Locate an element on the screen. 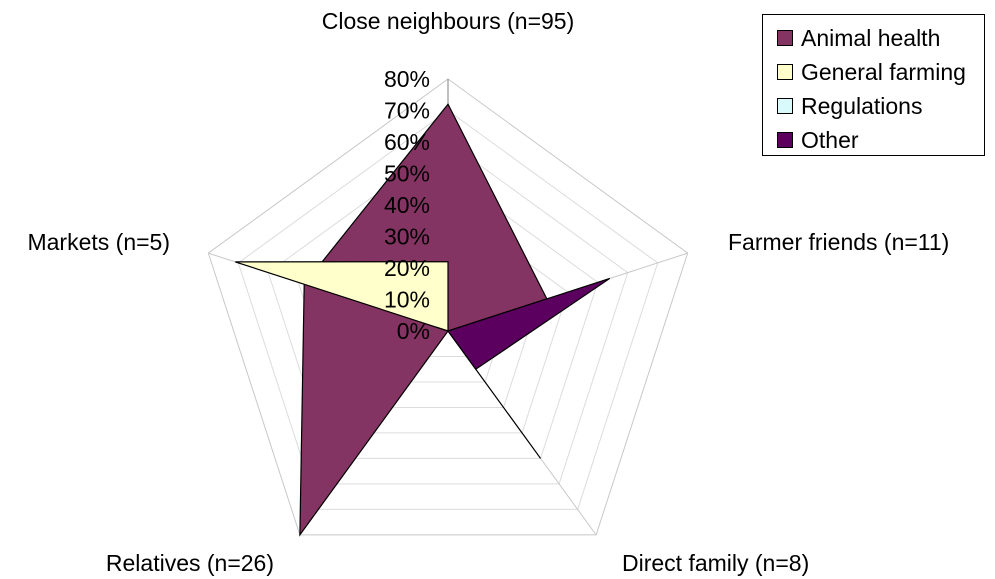  legend-item-general-farming: General farming is located at coordinates (873, 72).